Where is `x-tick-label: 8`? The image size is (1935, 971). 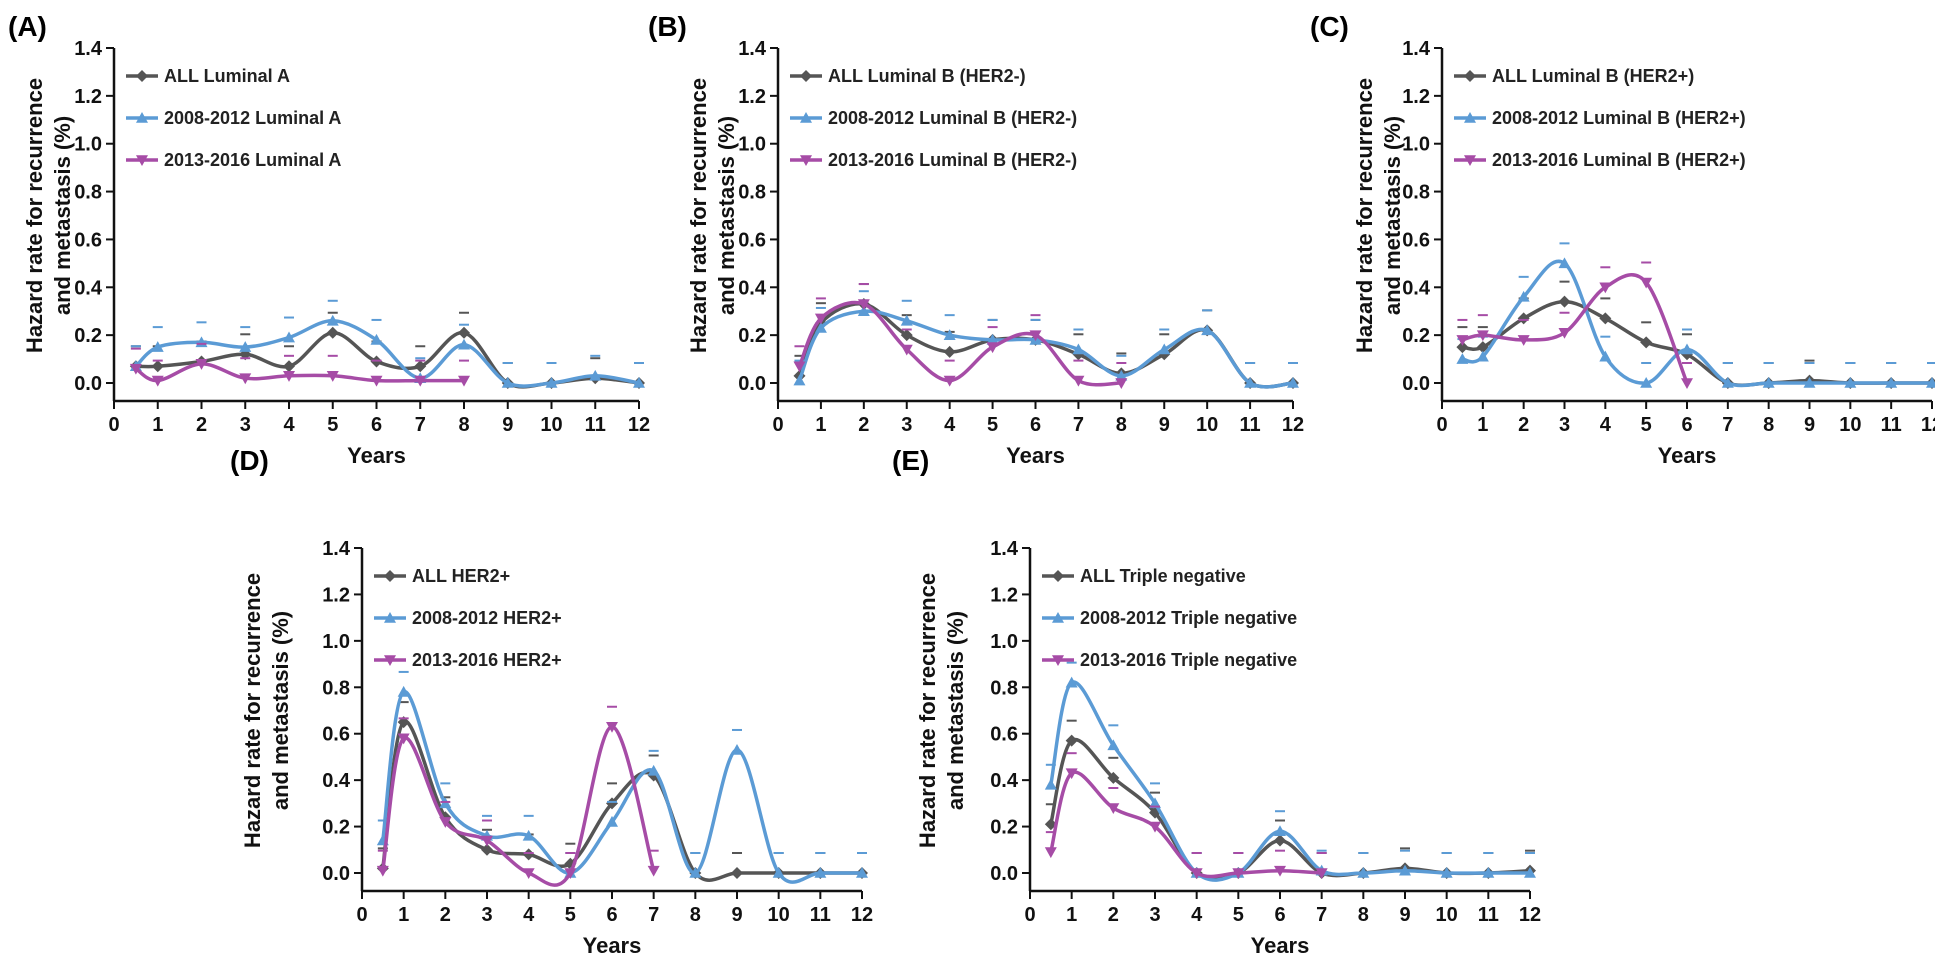 x-tick-label: 8 is located at coordinates (1768, 425).